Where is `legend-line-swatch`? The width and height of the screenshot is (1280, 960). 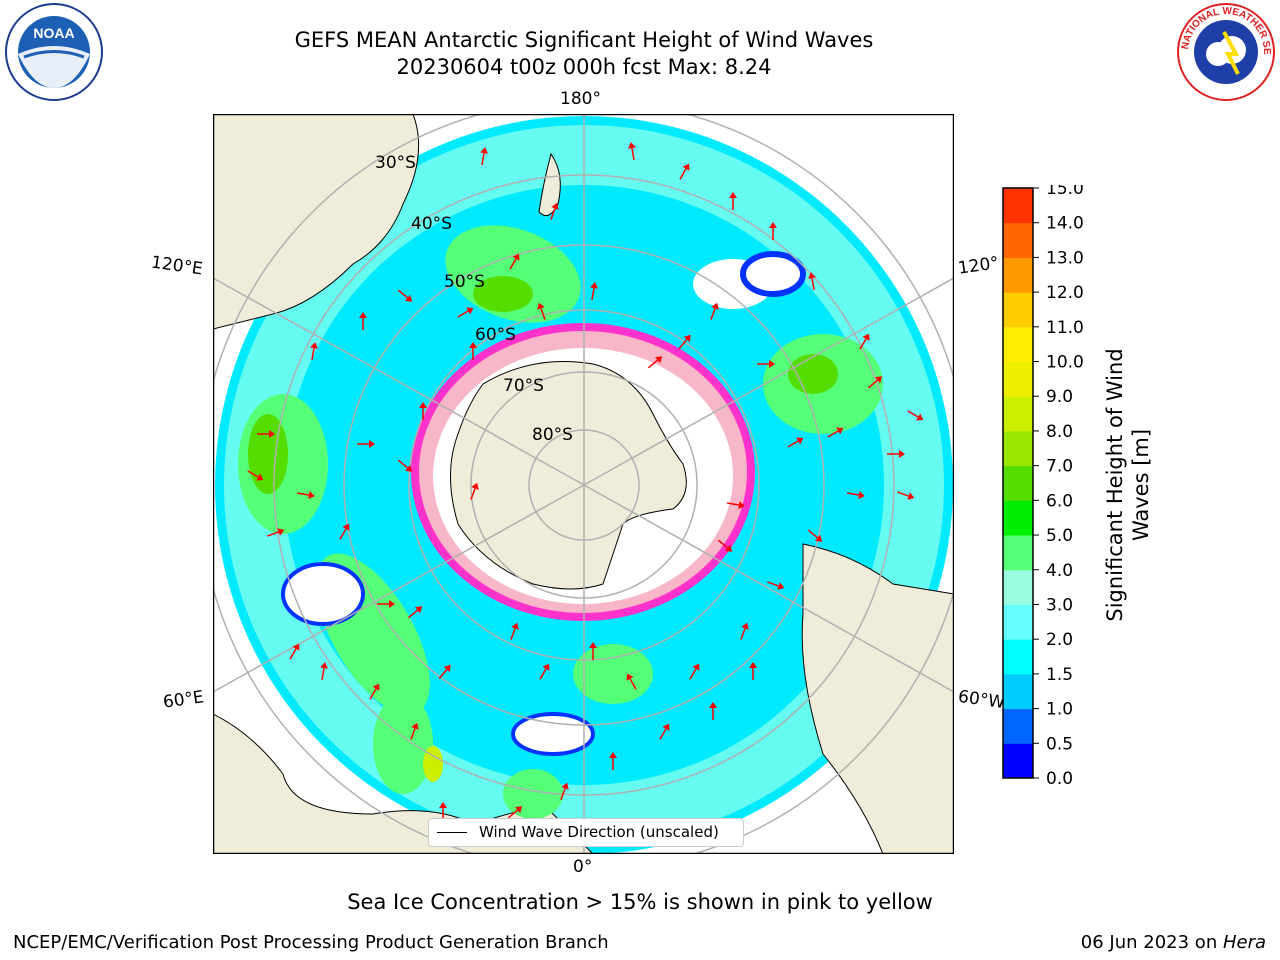 legend-line-swatch is located at coordinates (452, 832).